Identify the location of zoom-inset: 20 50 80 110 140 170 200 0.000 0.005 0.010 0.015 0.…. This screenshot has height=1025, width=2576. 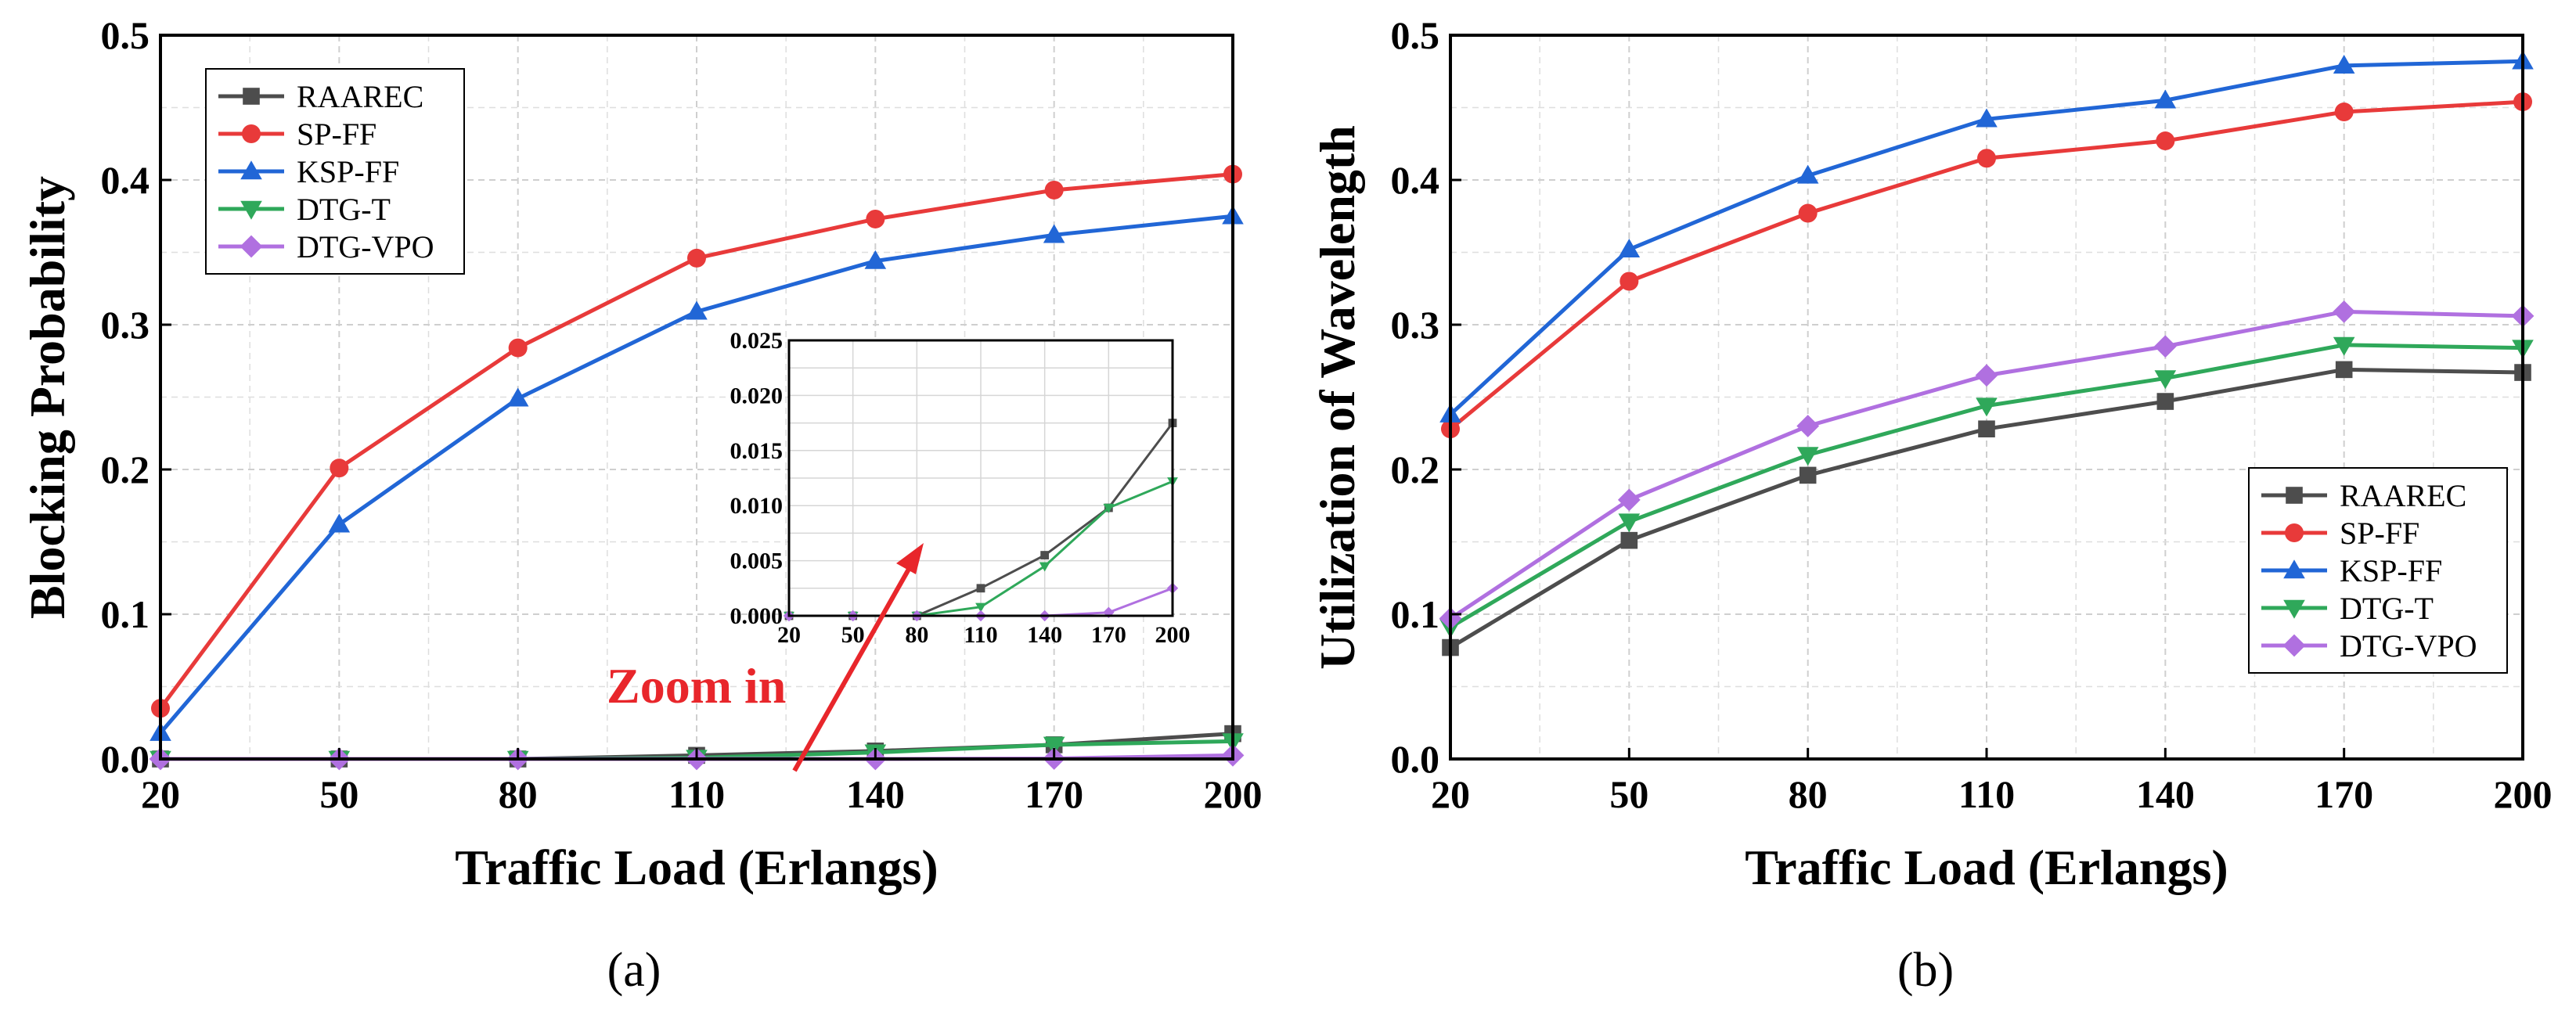
(960, 488).